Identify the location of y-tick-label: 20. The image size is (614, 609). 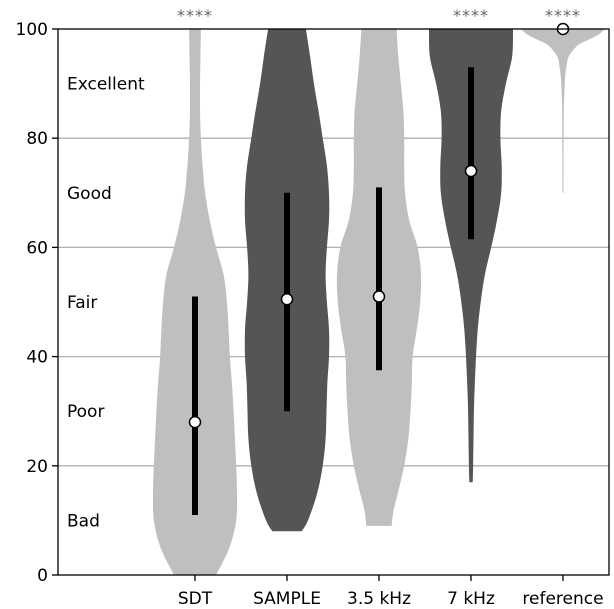
(37, 467).